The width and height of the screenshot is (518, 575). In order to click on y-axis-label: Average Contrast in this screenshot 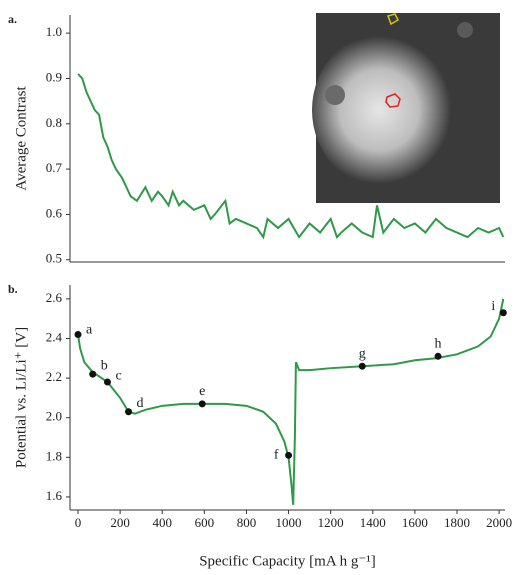, I will do `click(21, 138)`.